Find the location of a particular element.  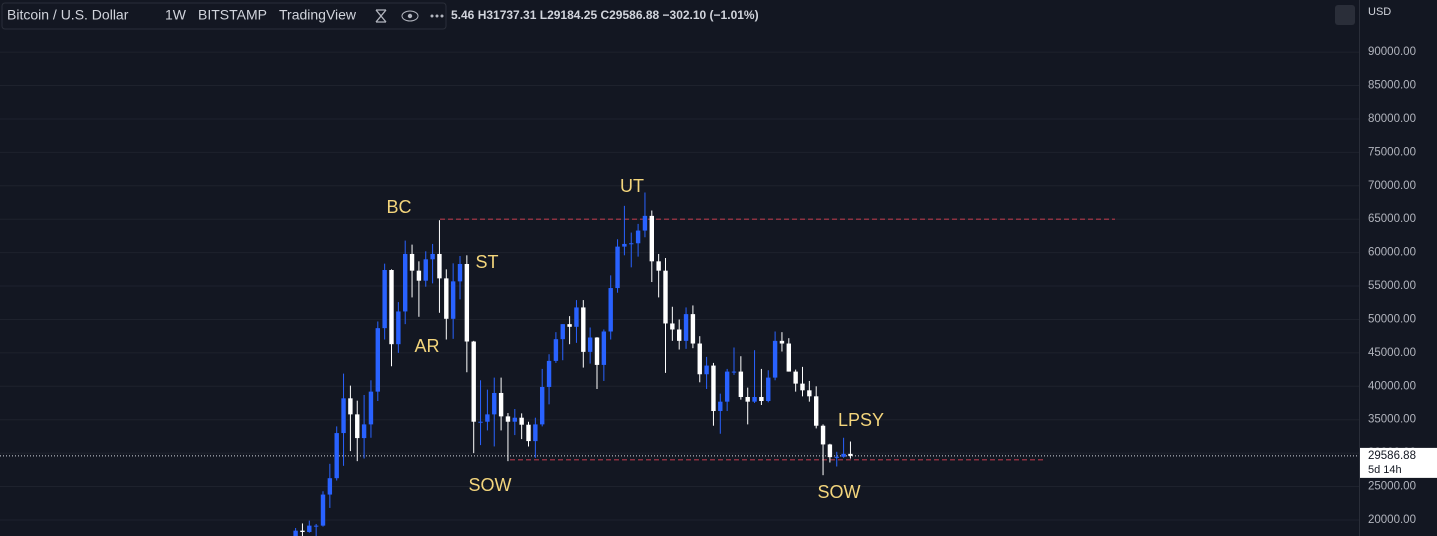

y-tick-label: 85000.00 is located at coordinates (1392, 86).